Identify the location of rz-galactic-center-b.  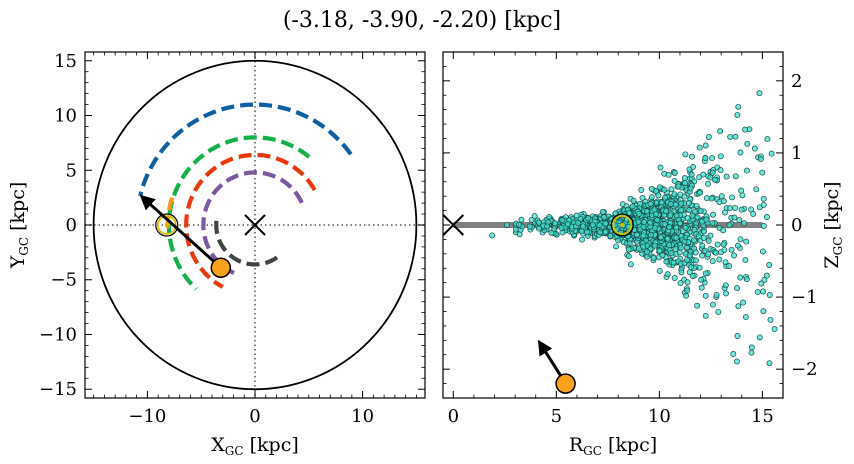
(454, 225).